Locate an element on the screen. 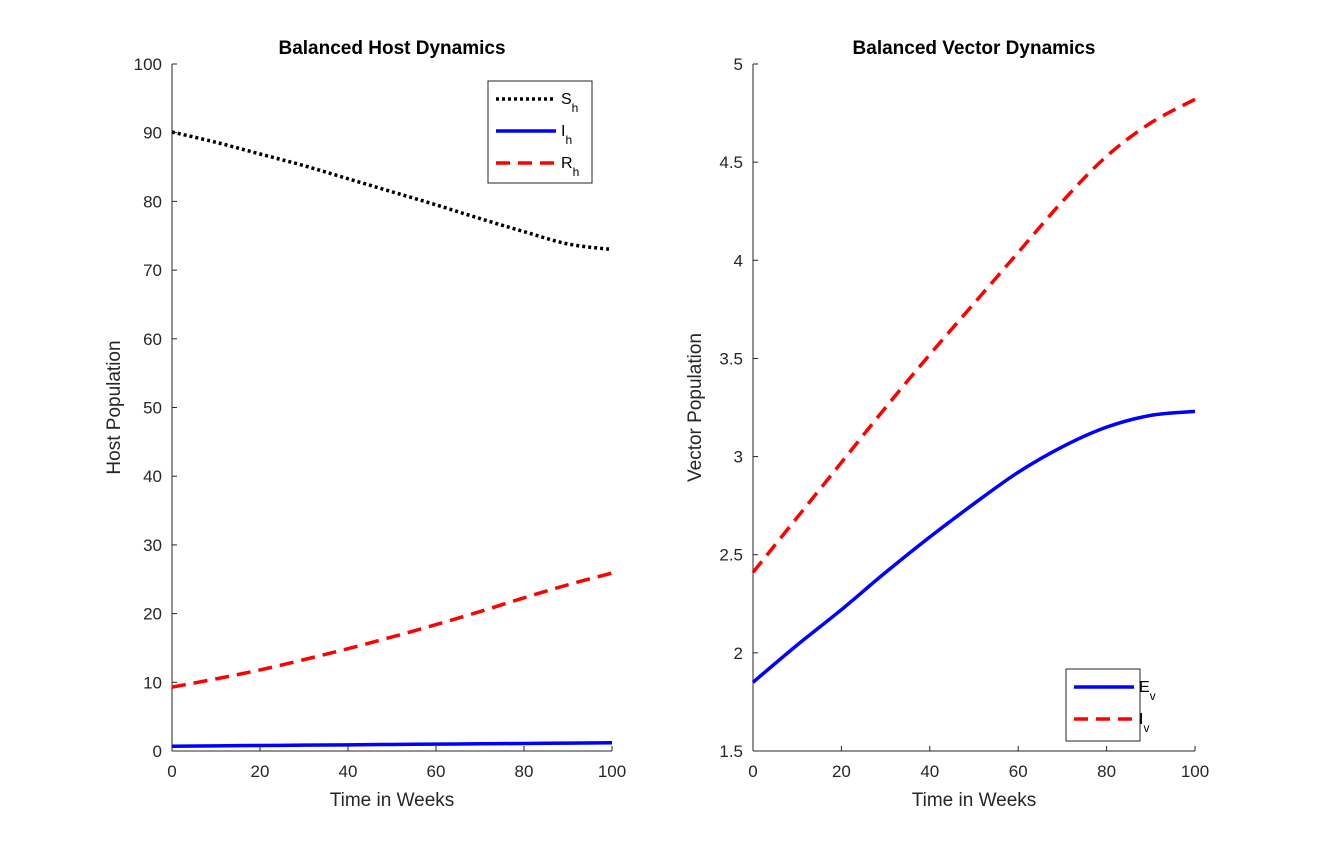  y-tick-label: 70 is located at coordinates (152, 270).